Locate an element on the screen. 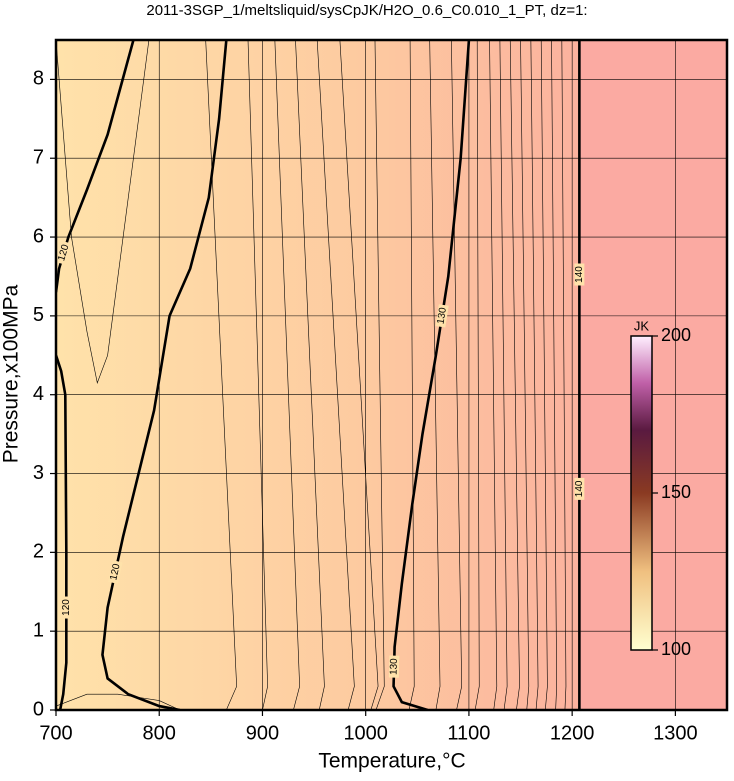  y-tick-label: 2 is located at coordinates (38, 552).